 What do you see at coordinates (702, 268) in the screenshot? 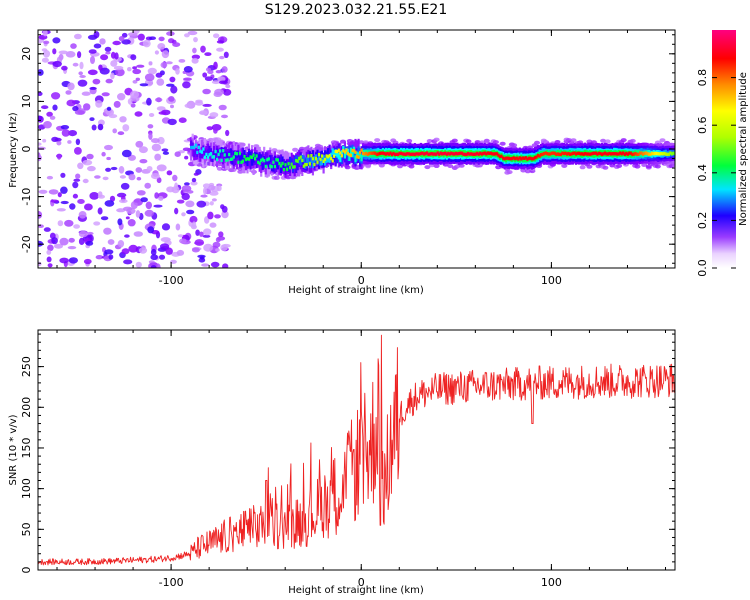
I see `colorbar-tick-label: 0.0` at bounding box center [702, 268].